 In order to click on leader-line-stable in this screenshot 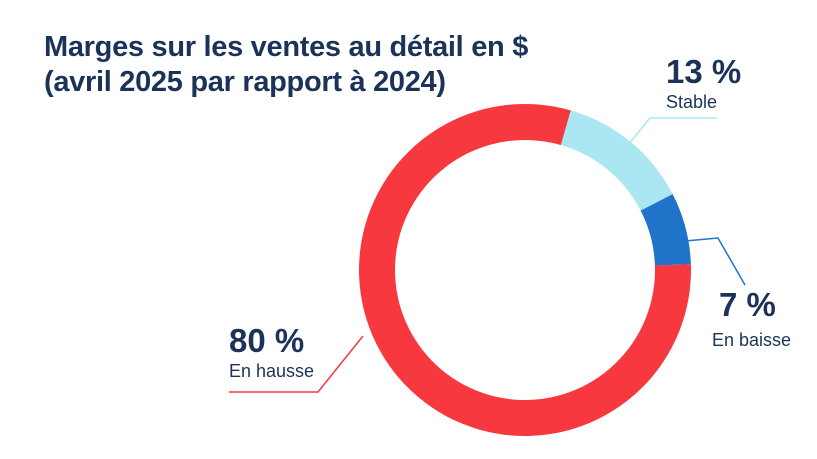, I will do `click(672, 131)`.